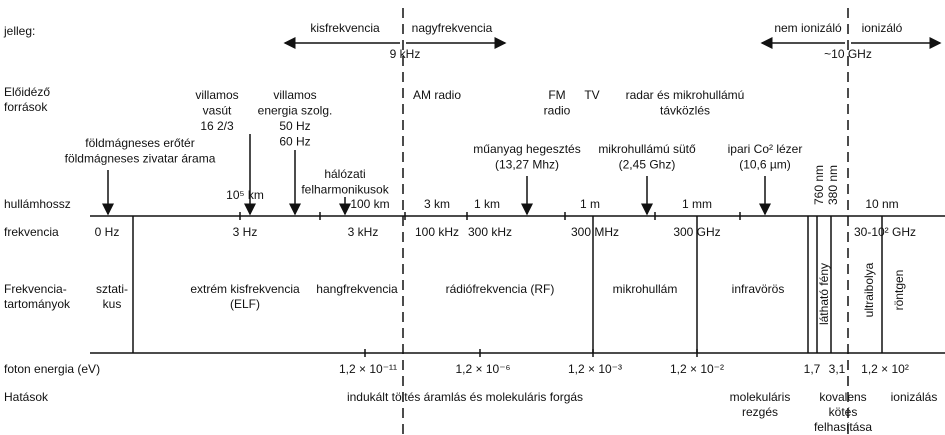 The height and width of the screenshot is (435, 945). Describe the element at coordinates (487, 204) in the screenshot. I see `wavelength-label: 1 km` at that location.